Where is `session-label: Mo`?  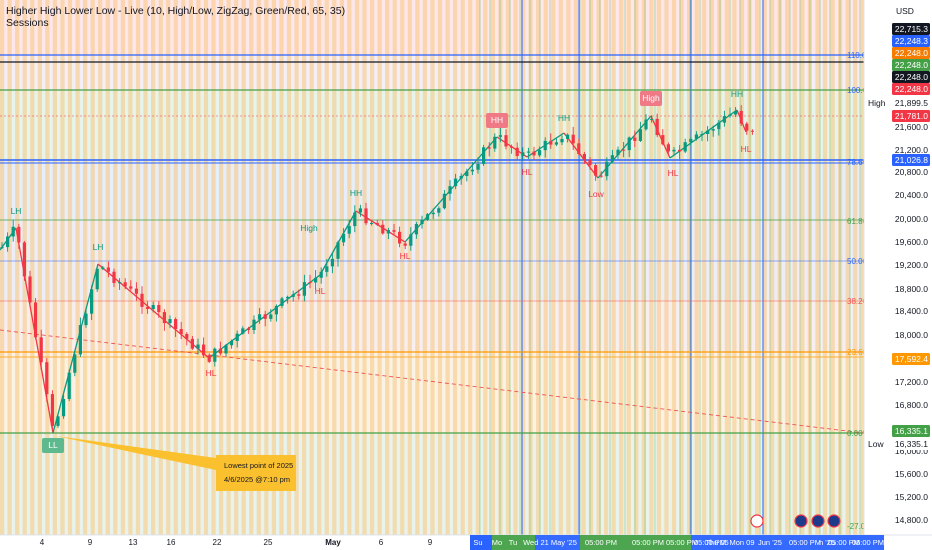
session-label: Mo is located at coordinates (497, 542).